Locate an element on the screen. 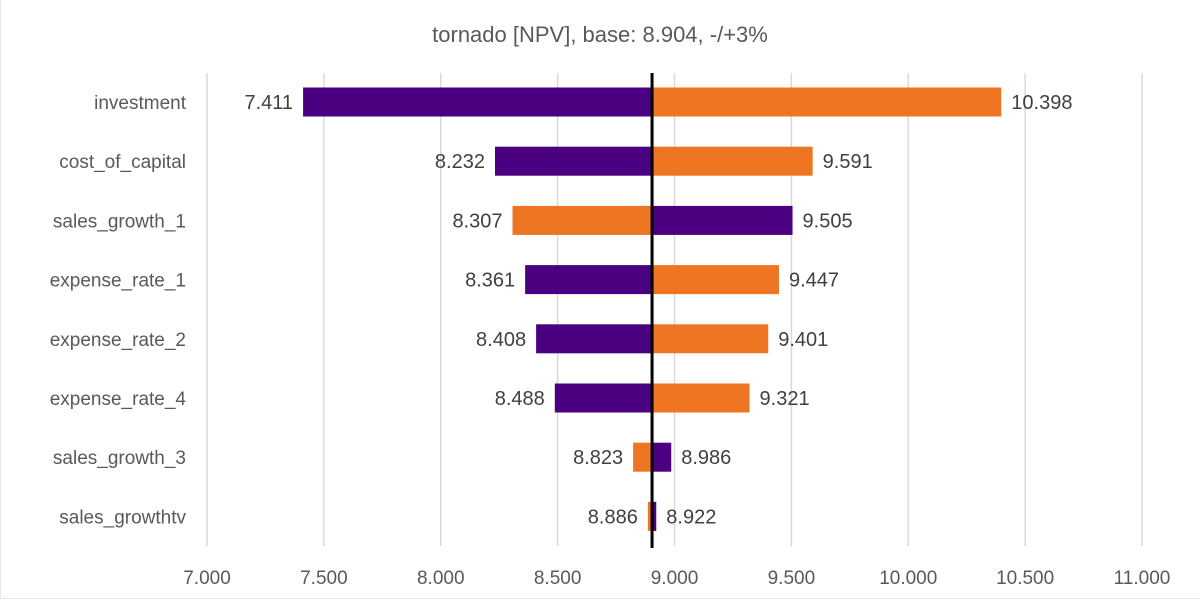  data-label-low: 8.361 is located at coordinates (490, 281).